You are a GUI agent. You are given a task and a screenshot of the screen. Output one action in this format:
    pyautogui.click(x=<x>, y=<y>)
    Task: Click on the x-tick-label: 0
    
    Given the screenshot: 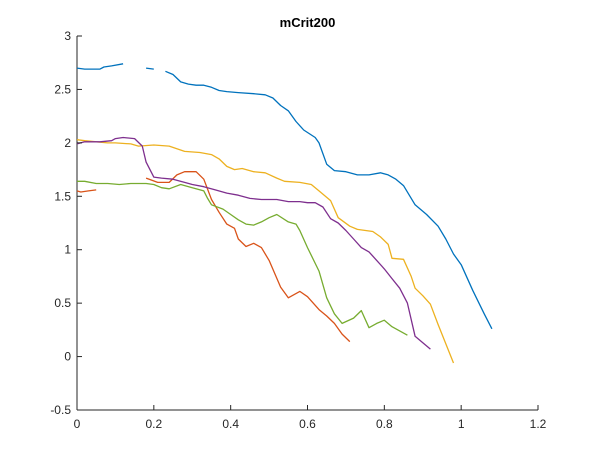 What is the action you would take?
    pyautogui.click(x=77, y=424)
    